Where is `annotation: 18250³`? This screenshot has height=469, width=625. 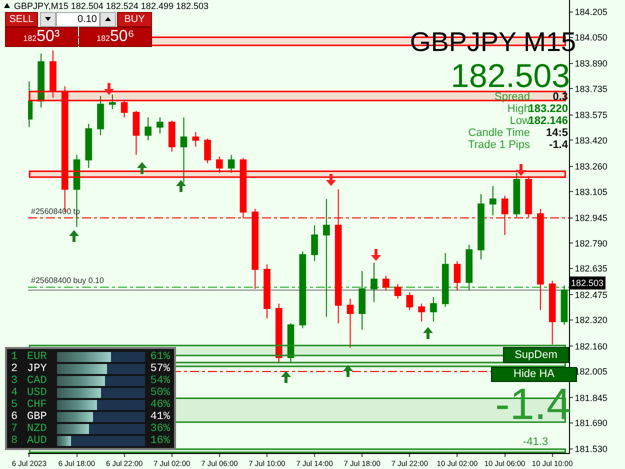 annotation: 18250³ is located at coordinates (41, 36).